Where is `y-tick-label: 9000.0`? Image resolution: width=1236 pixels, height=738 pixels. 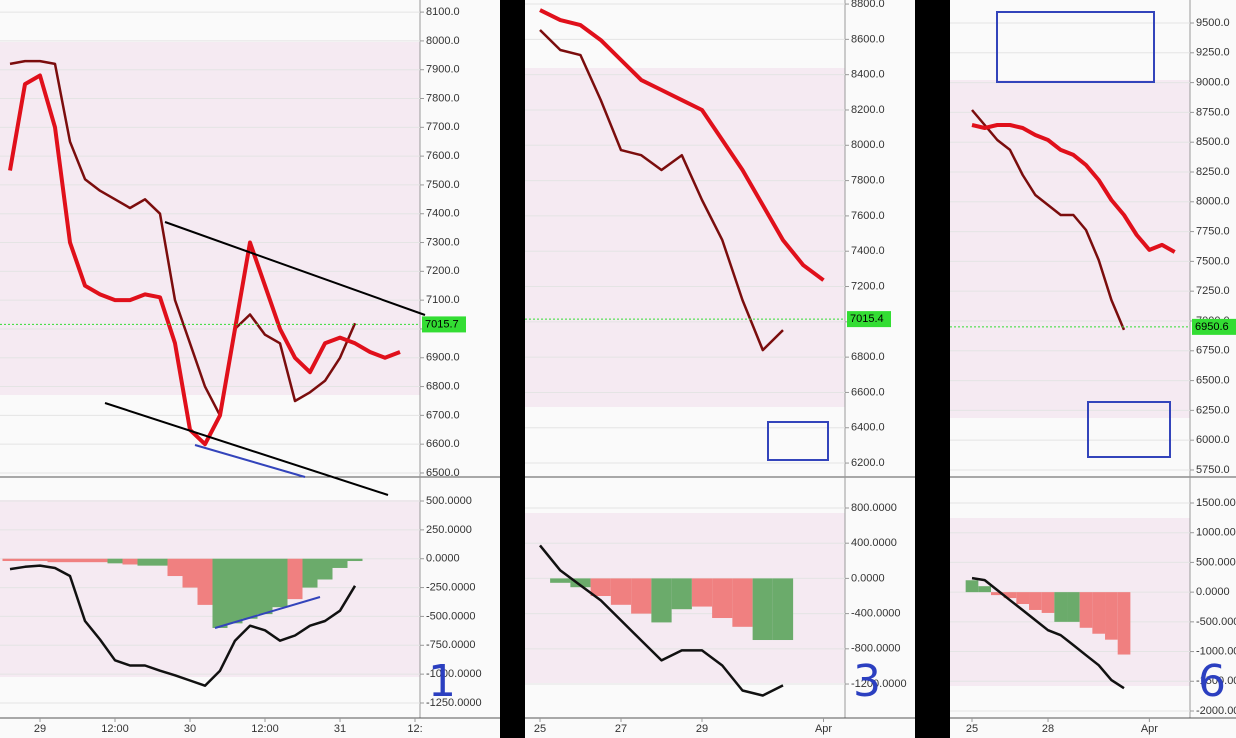
y-tick-label: 9000.0 is located at coordinates (1213, 83).